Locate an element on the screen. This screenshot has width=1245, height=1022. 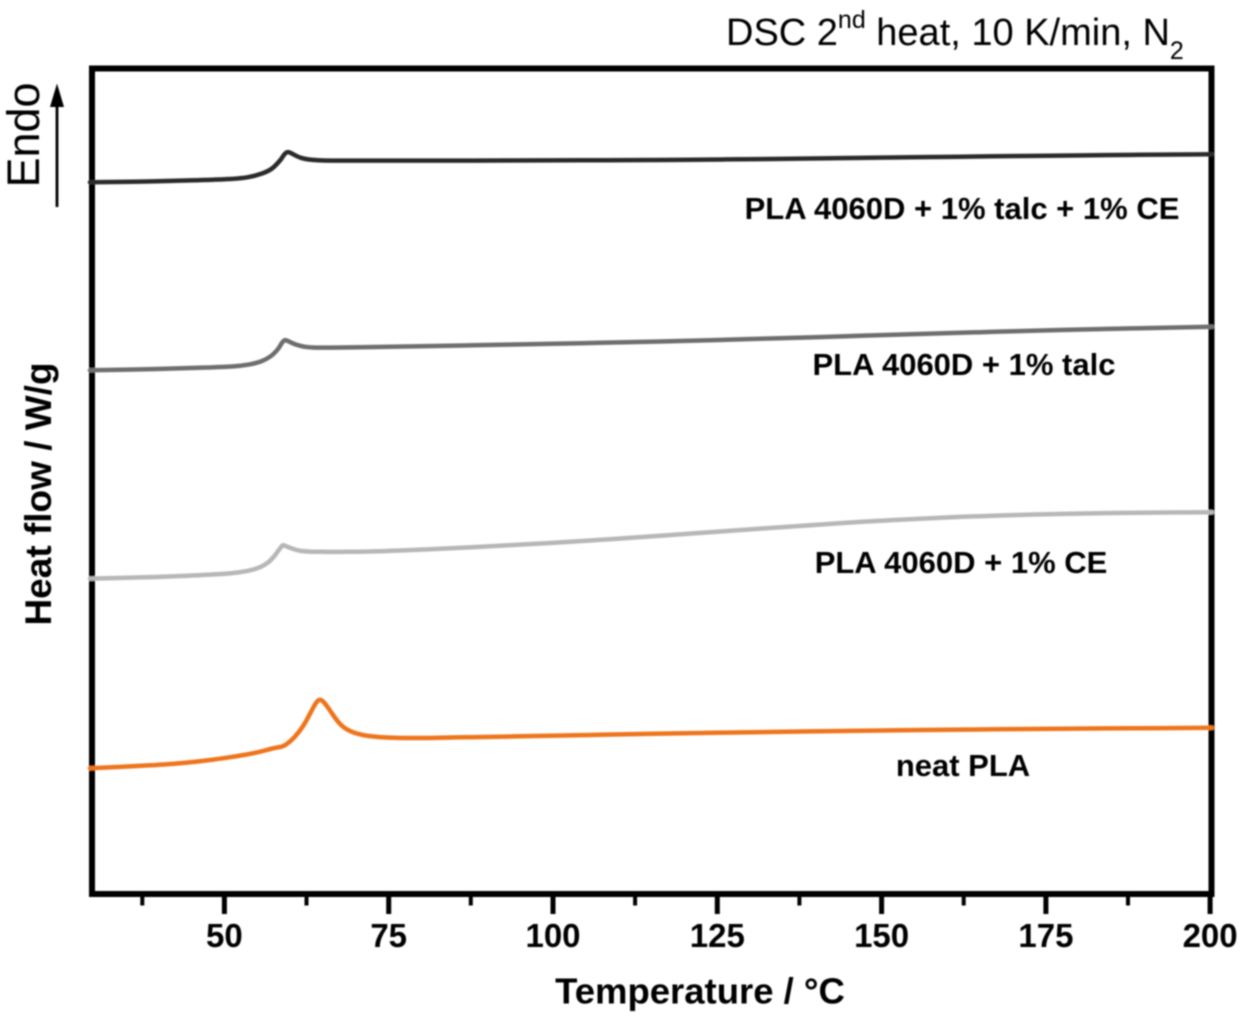
svg-text: Temperature / °C is located at coordinates (700, 991).